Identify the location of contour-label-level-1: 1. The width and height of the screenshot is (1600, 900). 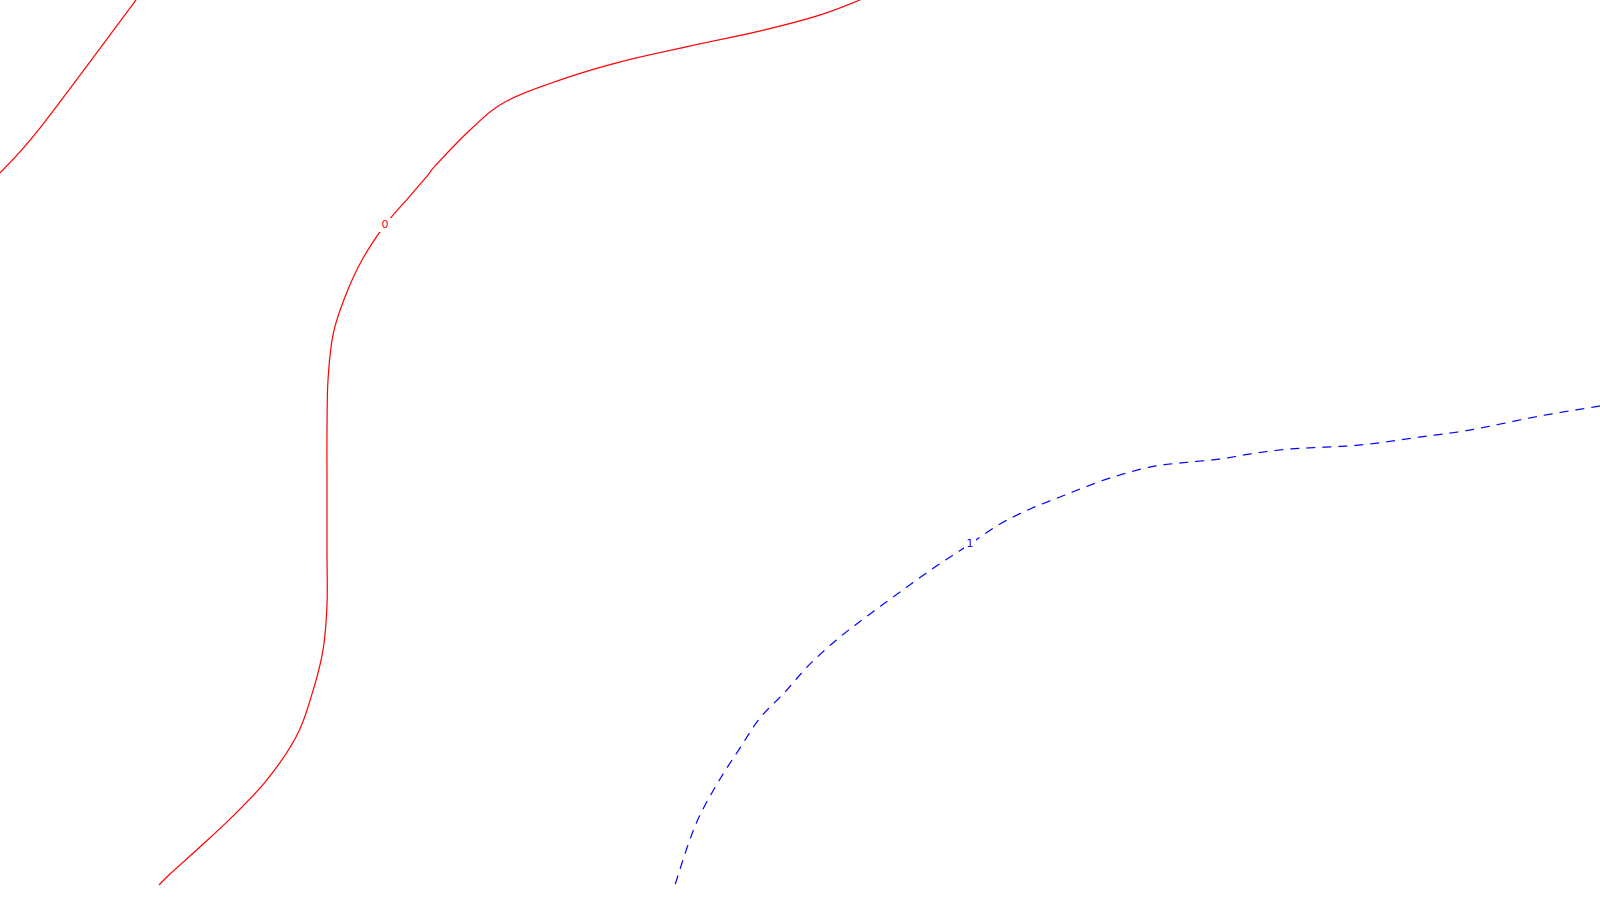
(970, 543).